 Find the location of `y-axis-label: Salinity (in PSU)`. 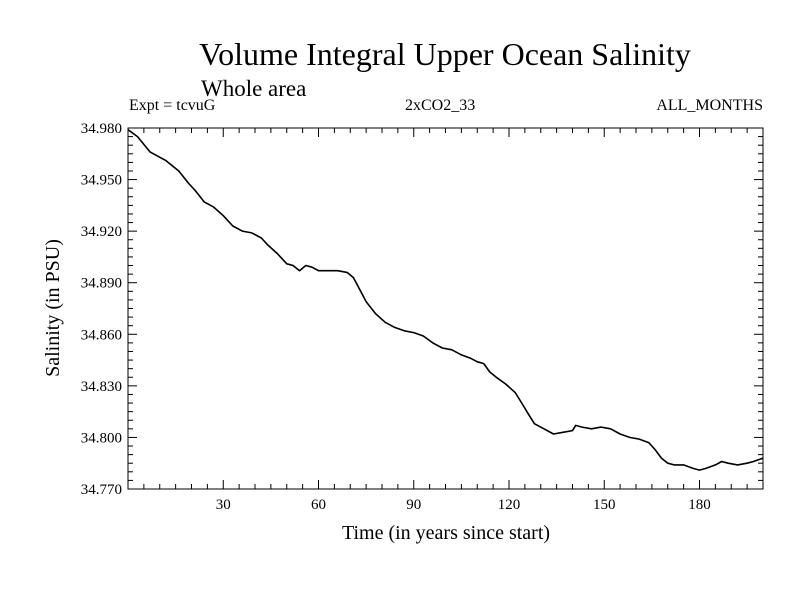

y-axis-label: Salinity (in PSU) is located at coordinates (53, 308).